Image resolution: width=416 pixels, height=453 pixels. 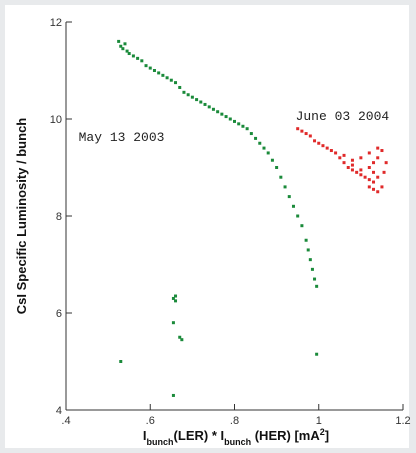 I want to click on annotation-label: June 03 2004, so click(x=343, y=116).